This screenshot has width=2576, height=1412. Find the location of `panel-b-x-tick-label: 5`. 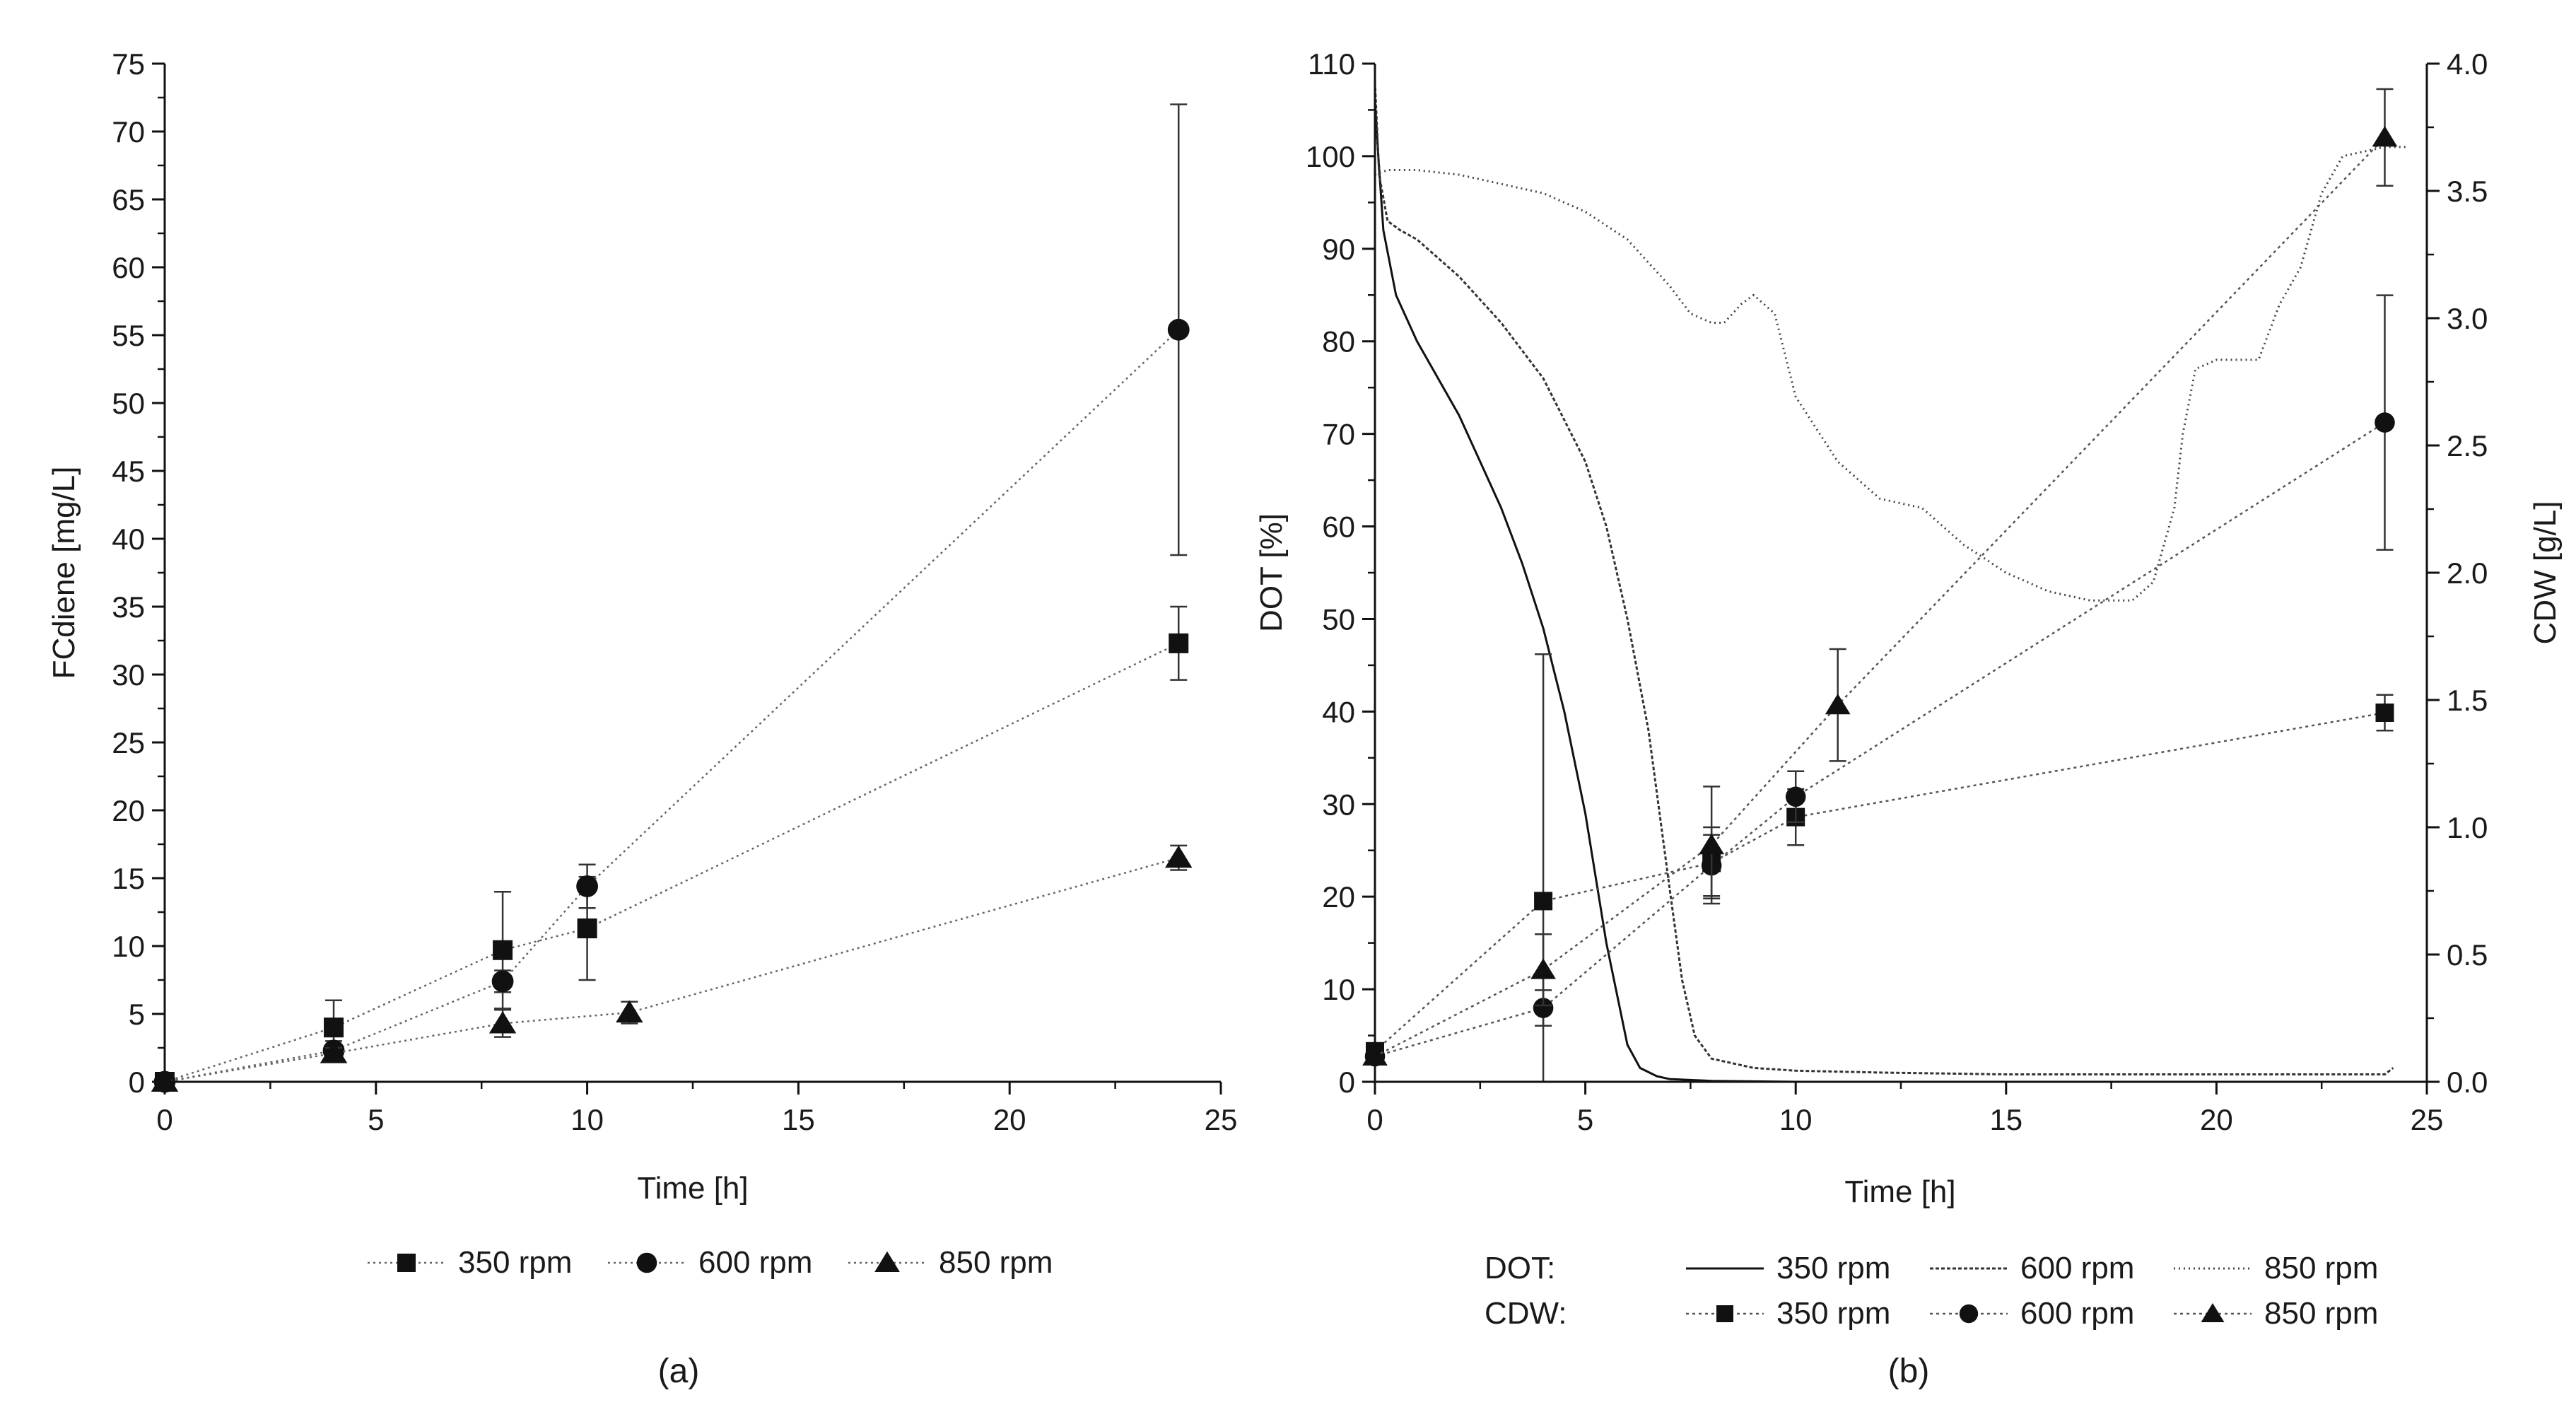

panel-b-x-tick-label: 5 is located at coordinates (1585, 1119).